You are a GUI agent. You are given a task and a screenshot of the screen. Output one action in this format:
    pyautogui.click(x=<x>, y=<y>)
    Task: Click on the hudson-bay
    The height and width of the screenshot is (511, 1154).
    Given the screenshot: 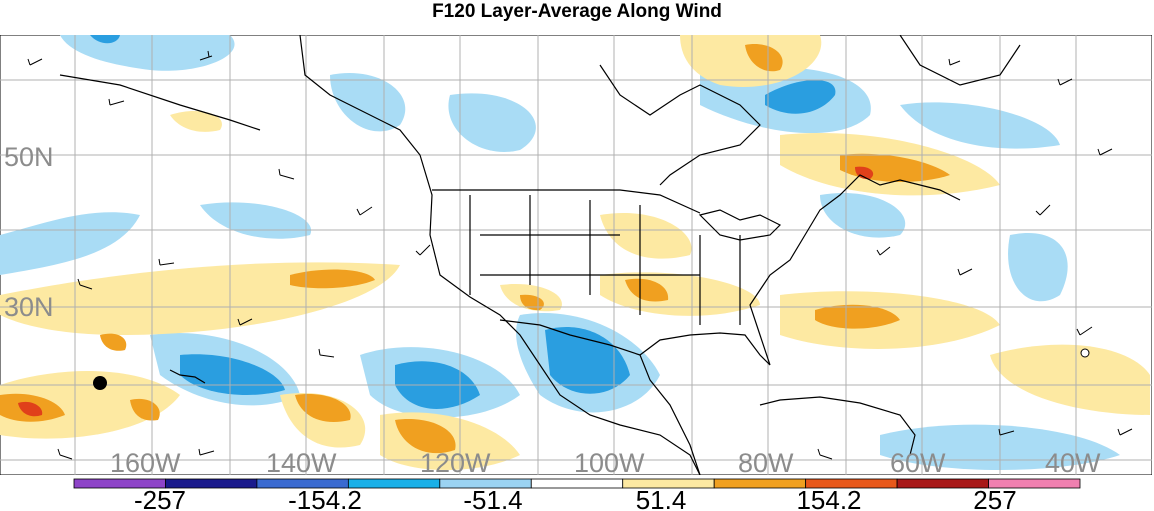 What is the action you would take?
    pyautogui.click(x=680, y=125)
    